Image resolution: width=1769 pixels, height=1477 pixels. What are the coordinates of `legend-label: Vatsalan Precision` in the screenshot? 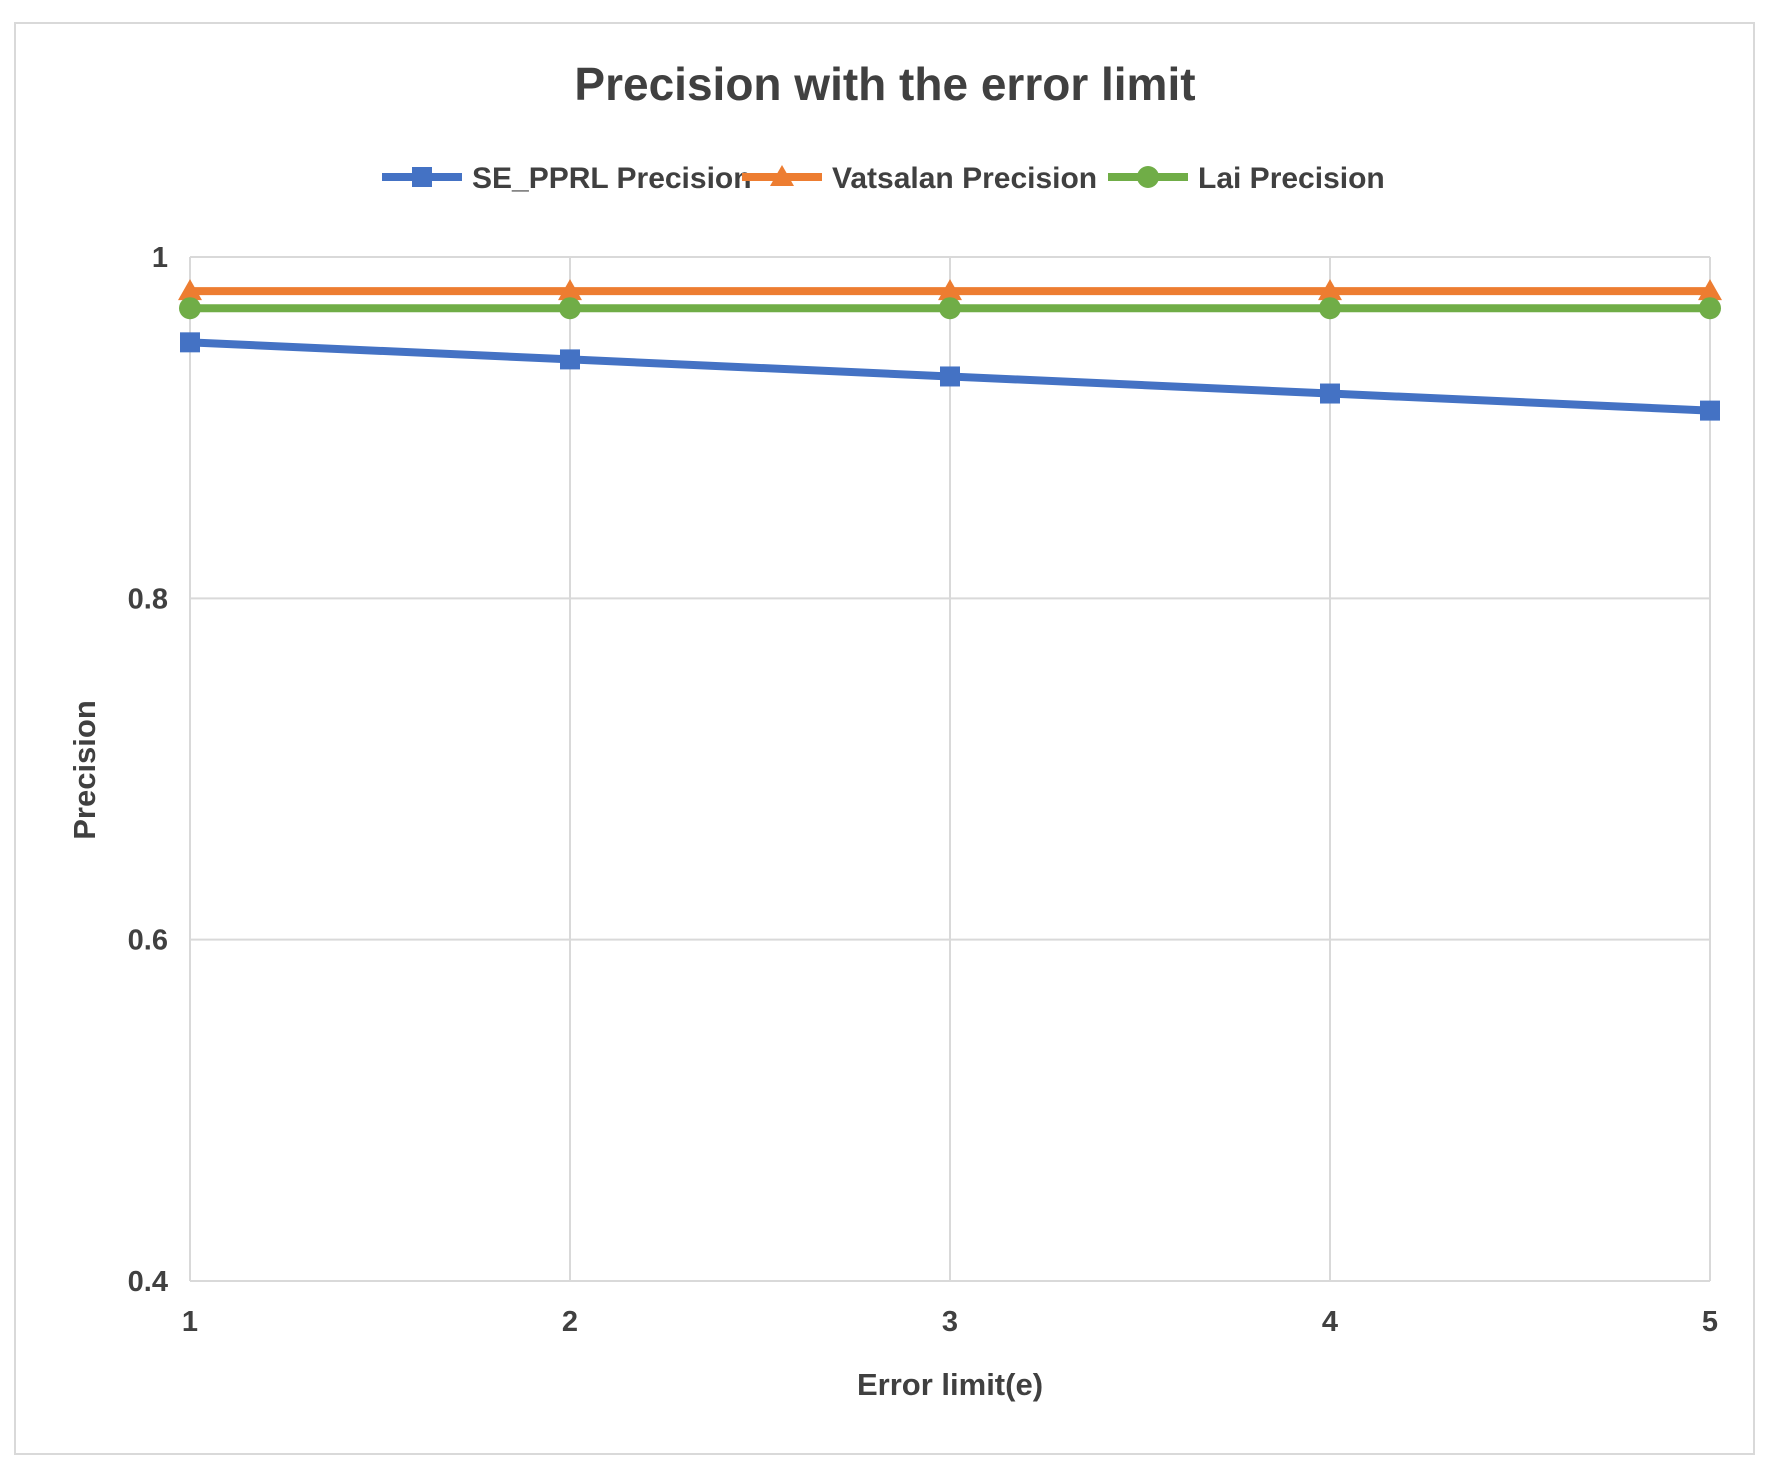 It's located at (964, 178).